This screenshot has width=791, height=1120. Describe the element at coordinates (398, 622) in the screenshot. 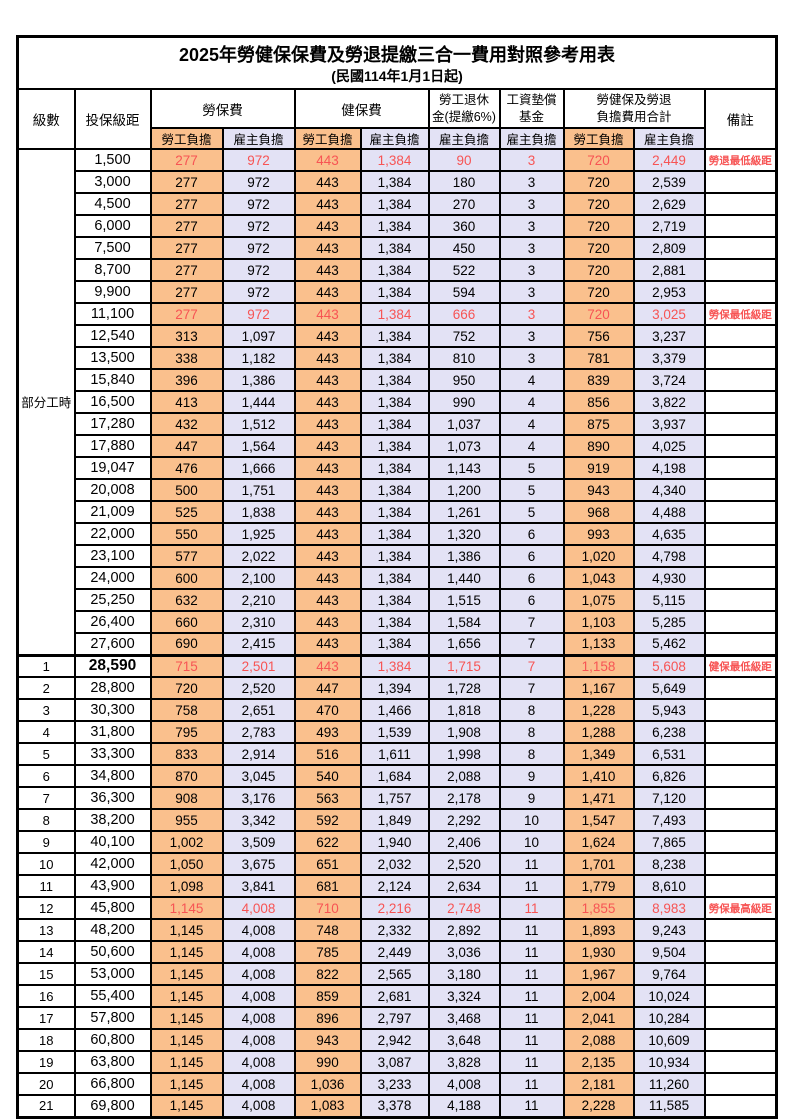

I see `table-row: 26,400 660 2,310 443 1,384 1,584 7 1,103 5,285` at that location.